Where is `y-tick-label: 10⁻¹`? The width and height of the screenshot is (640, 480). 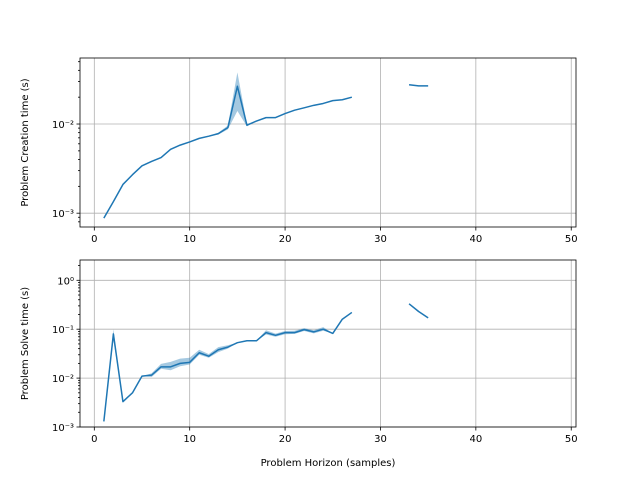 y-tick-label: 10⁻¹ is located at coordinates (63, 330).